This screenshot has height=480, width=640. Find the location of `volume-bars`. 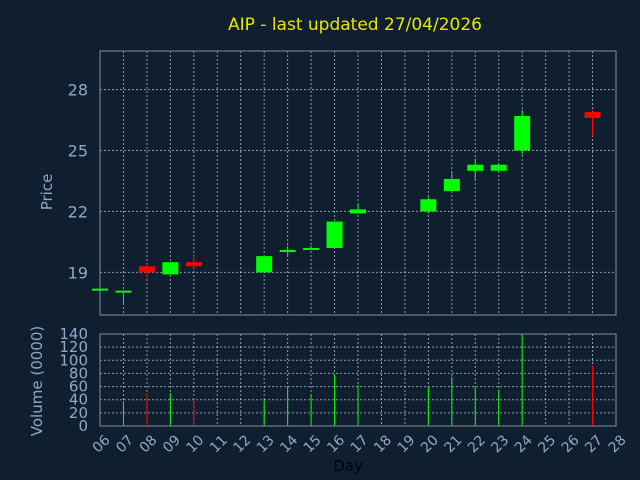

volume-bars is located at coordinates (358, 380).